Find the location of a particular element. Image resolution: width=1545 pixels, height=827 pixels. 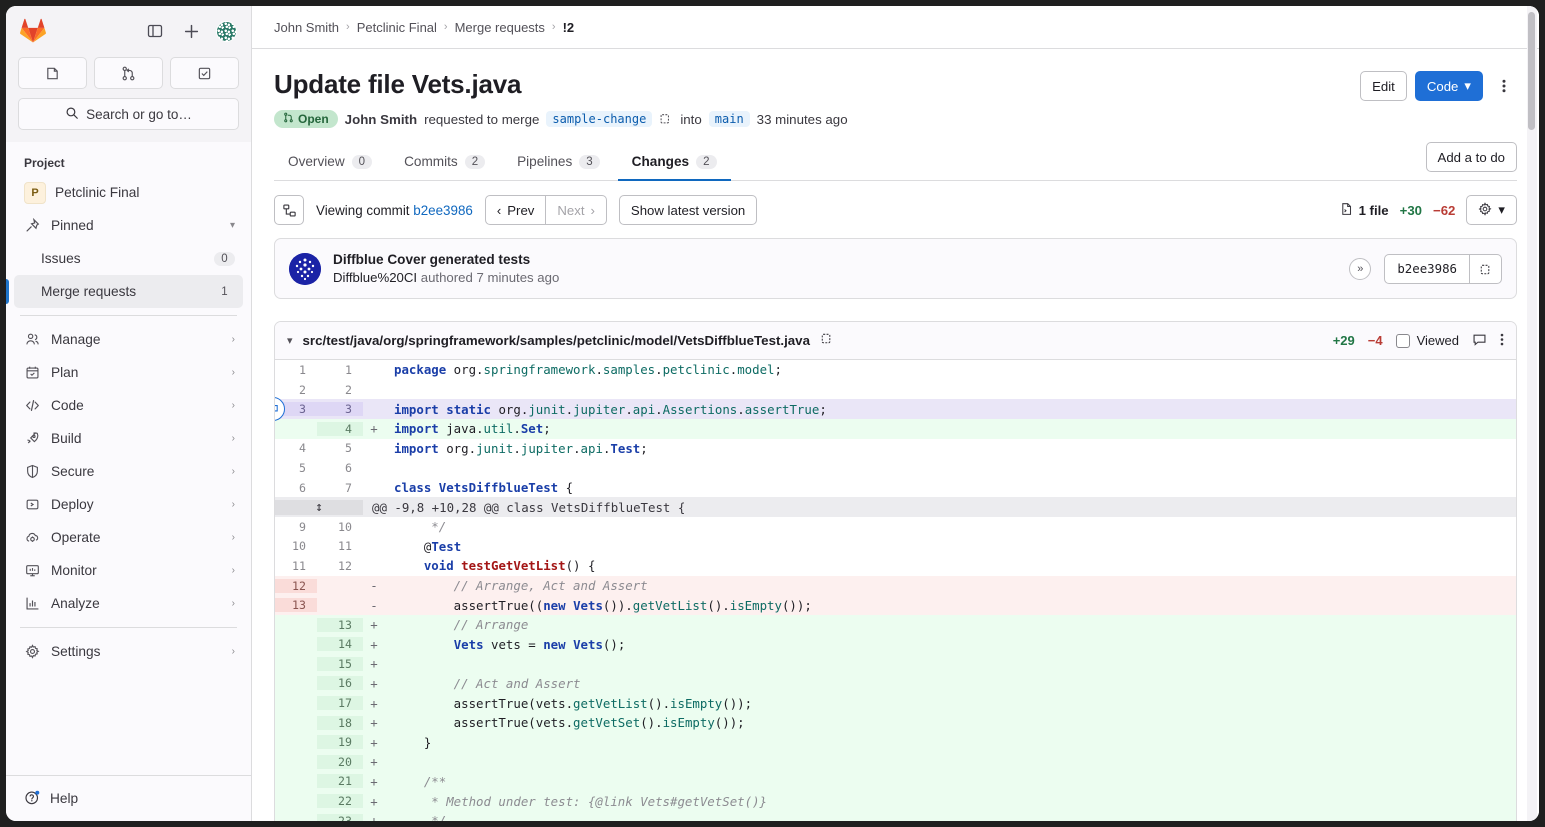

viewed-checkbox: Viewed is located at coordinates (1427, 340).